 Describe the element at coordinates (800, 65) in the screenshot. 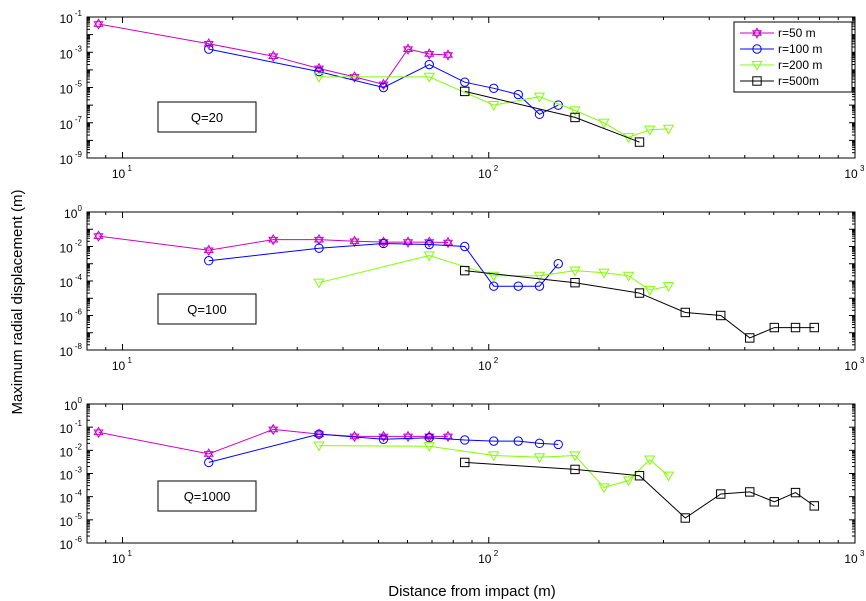

I see `legend-label: r=200 m` at that location.